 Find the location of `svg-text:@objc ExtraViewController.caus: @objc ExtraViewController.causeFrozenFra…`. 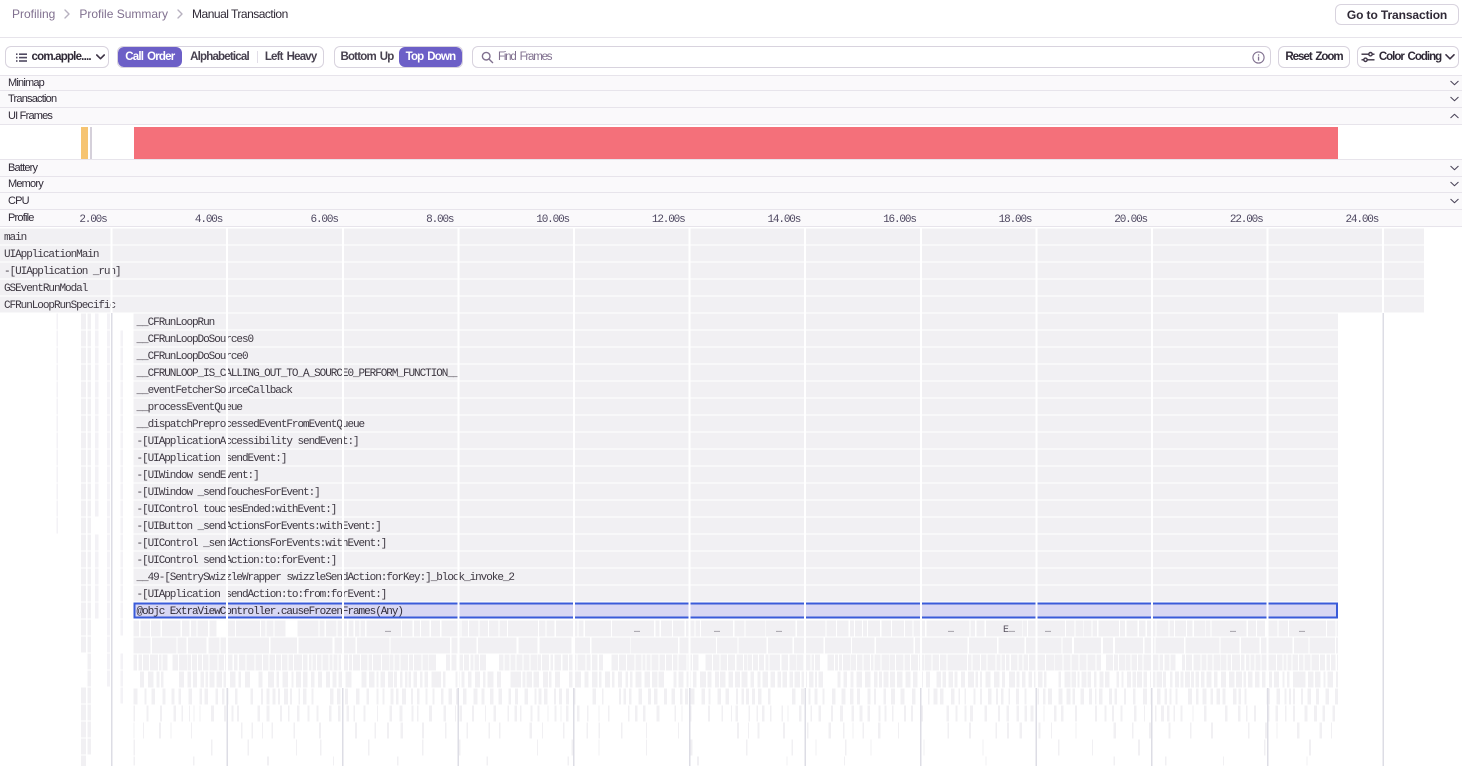

svg-text:@objc ExtraViewController.caus: @objc ExtraViewController.causeFrozenFra… is located at coordinates (270, 612).